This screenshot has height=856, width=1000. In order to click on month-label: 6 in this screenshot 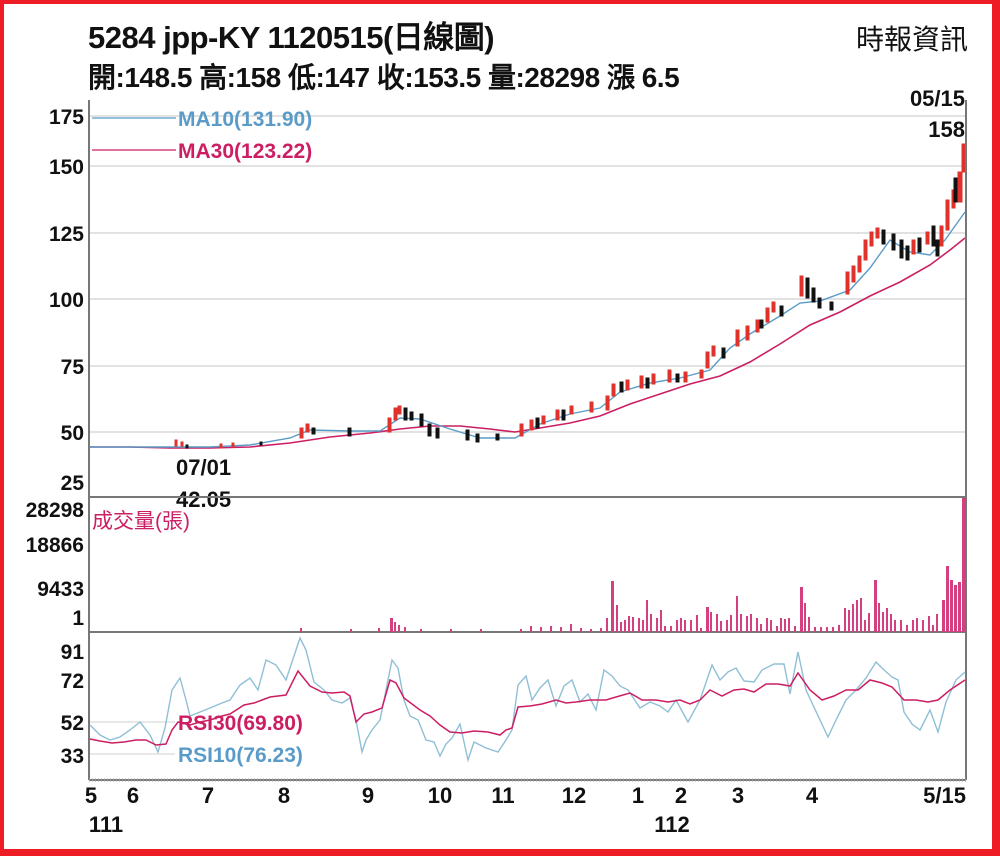, I will do `click(133, 795)`.